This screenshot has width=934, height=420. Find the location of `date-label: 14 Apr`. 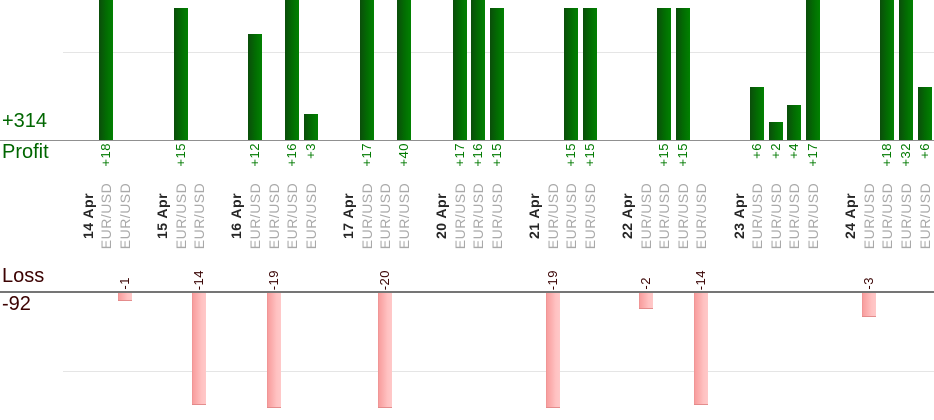

date-label: 14 Apr is located at coordinates (87, 216).